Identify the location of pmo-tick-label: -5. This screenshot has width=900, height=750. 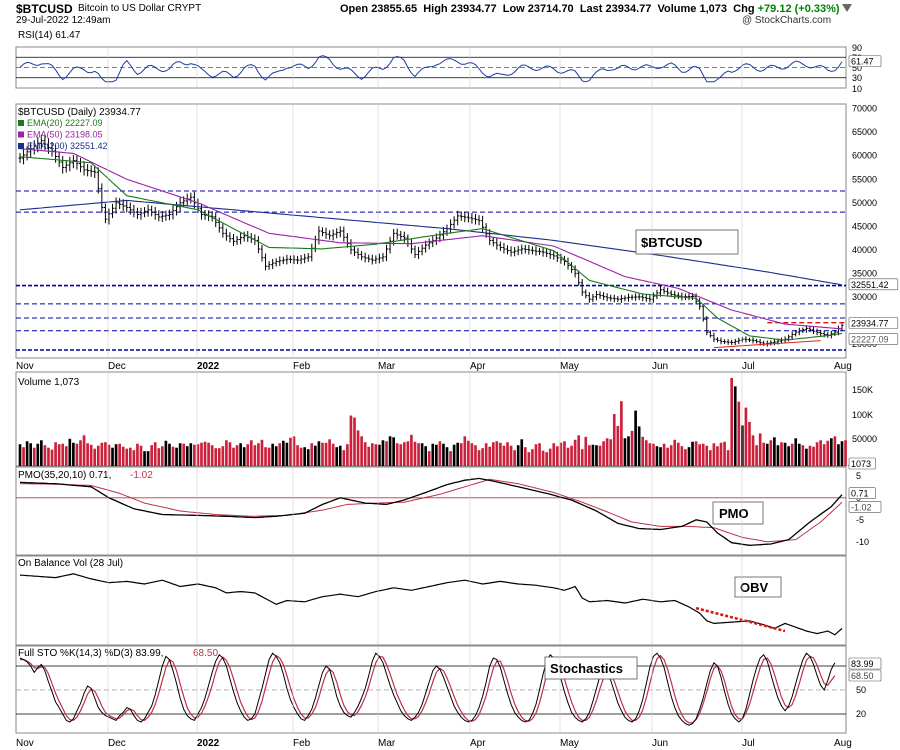
(860, 520).